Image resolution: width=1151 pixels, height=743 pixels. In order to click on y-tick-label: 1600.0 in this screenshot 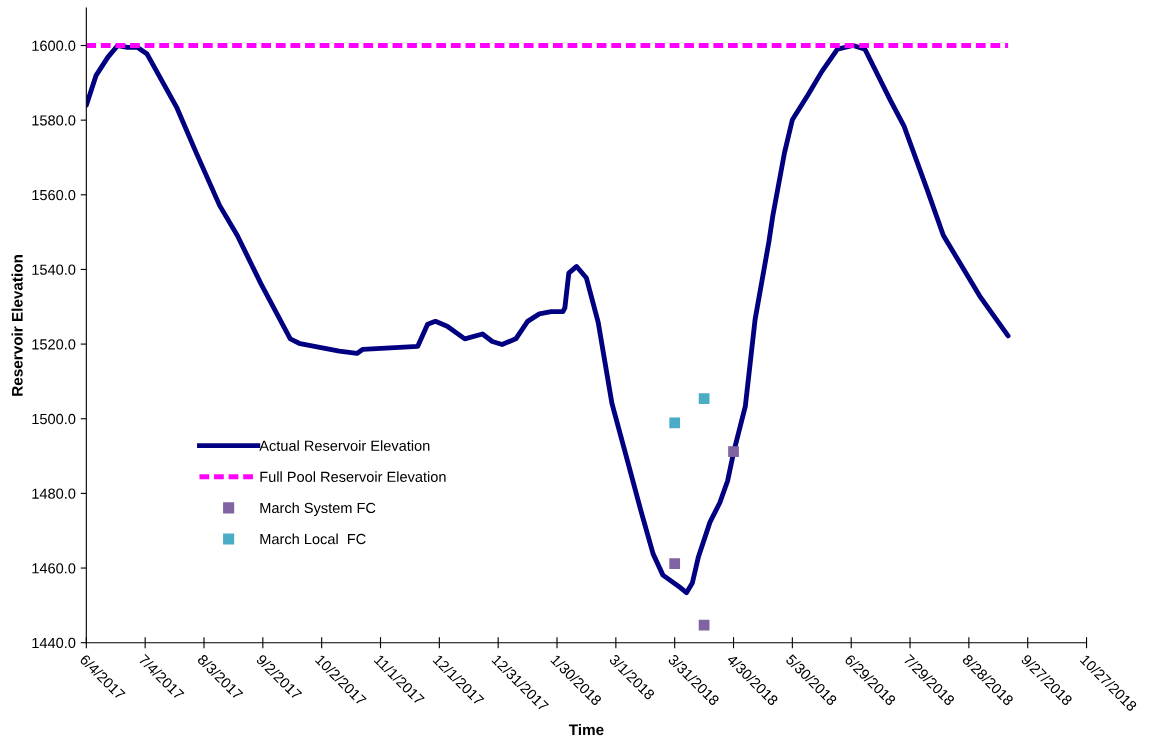, I will do `click(54, 45)`.